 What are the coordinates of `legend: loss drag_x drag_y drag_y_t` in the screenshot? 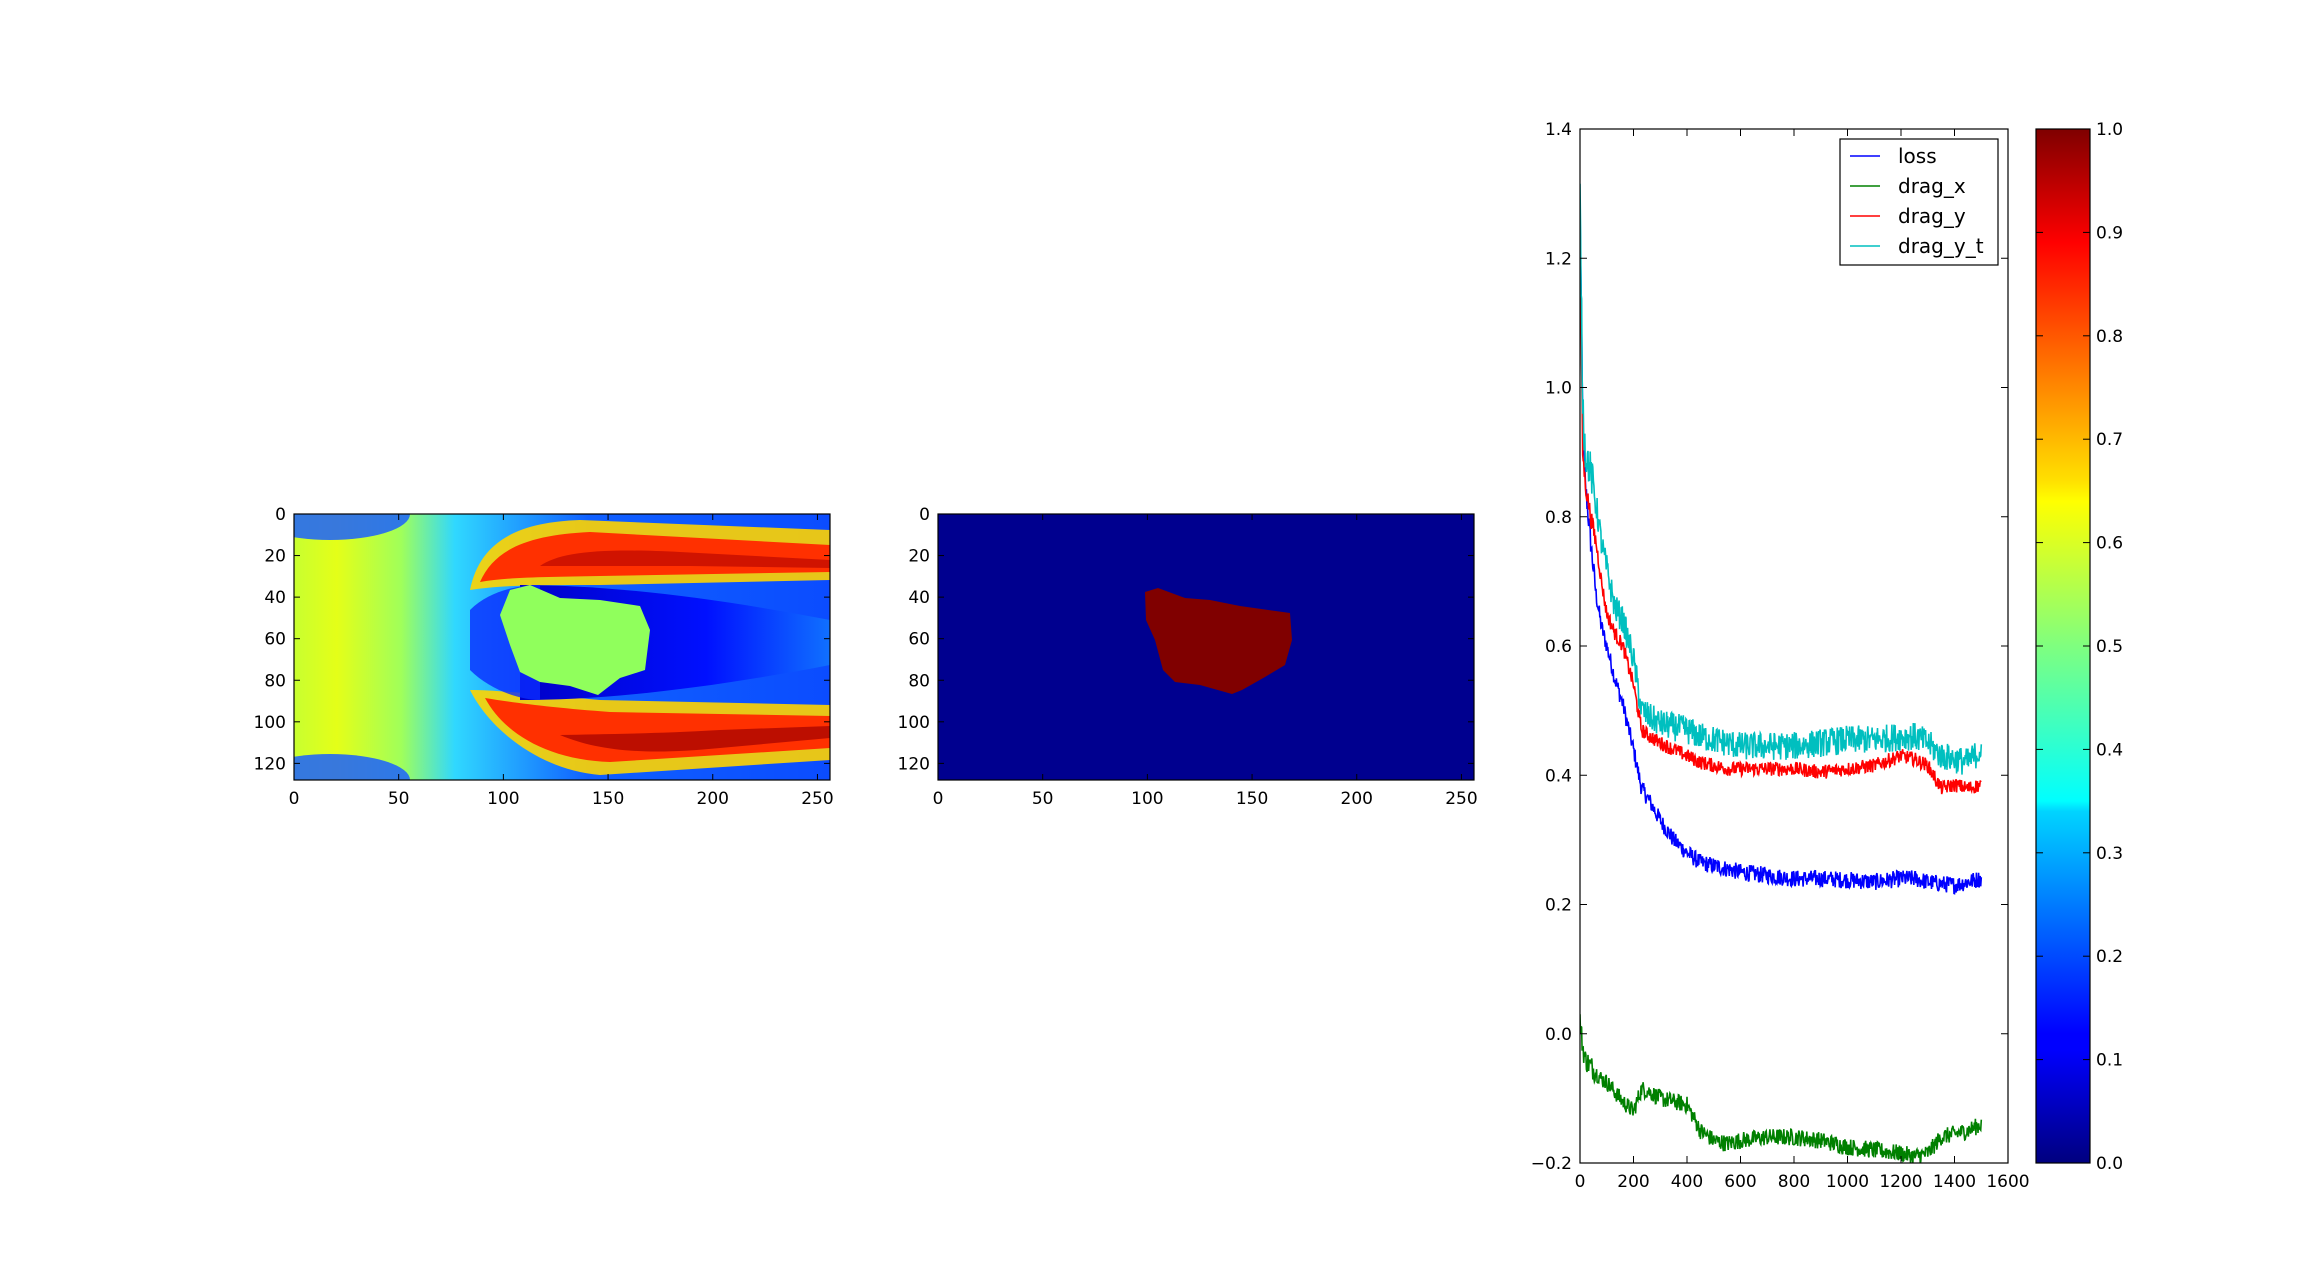 It's located at (1919, 202).